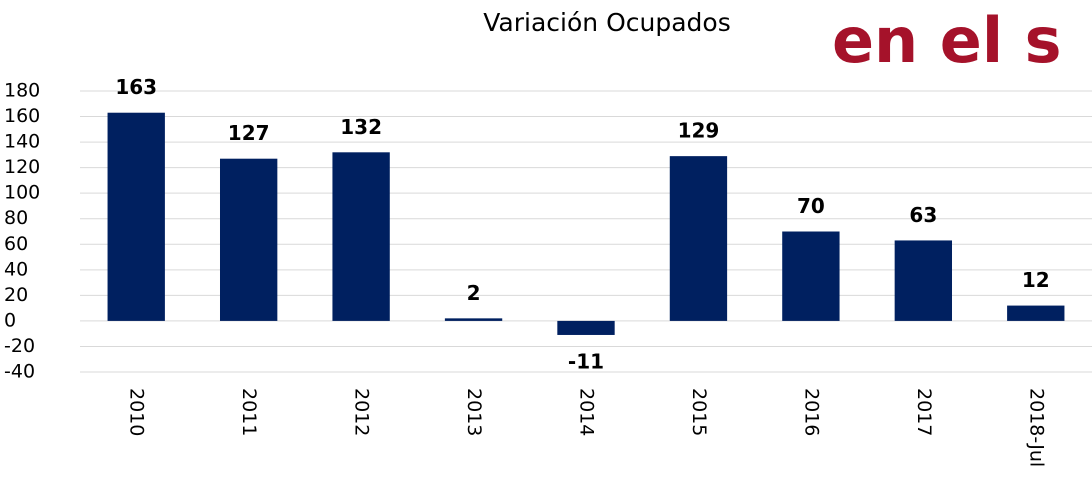  What do you see at coordinates (923, 215) in the screenshot?
I see `value-label: 63` at bounding box center [923, 215].